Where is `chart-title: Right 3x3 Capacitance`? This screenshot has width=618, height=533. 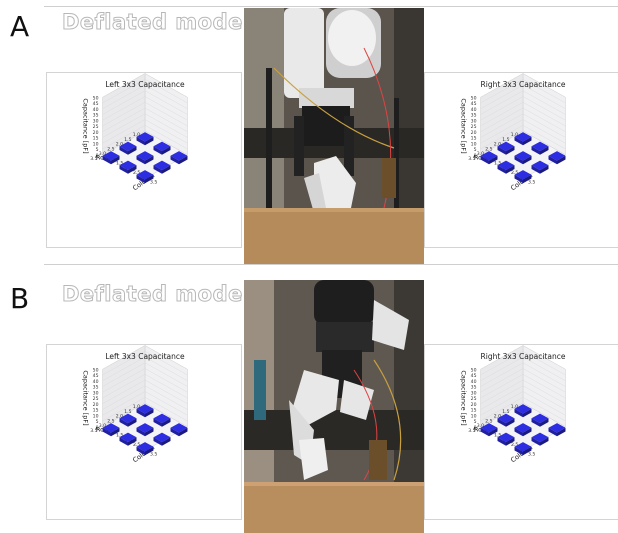
chart-title: Right 3x3 Capacitance is located at coordinates (523, 356).